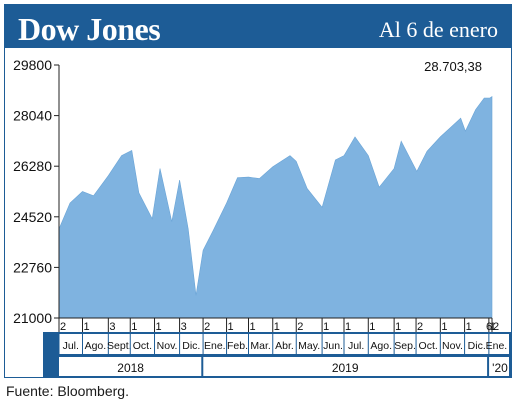 This screenshot has width=520, height=405. Describe the element at coordinates (89, 29) in the screenshot. I see `chart-title: Dow Jones` at that location.